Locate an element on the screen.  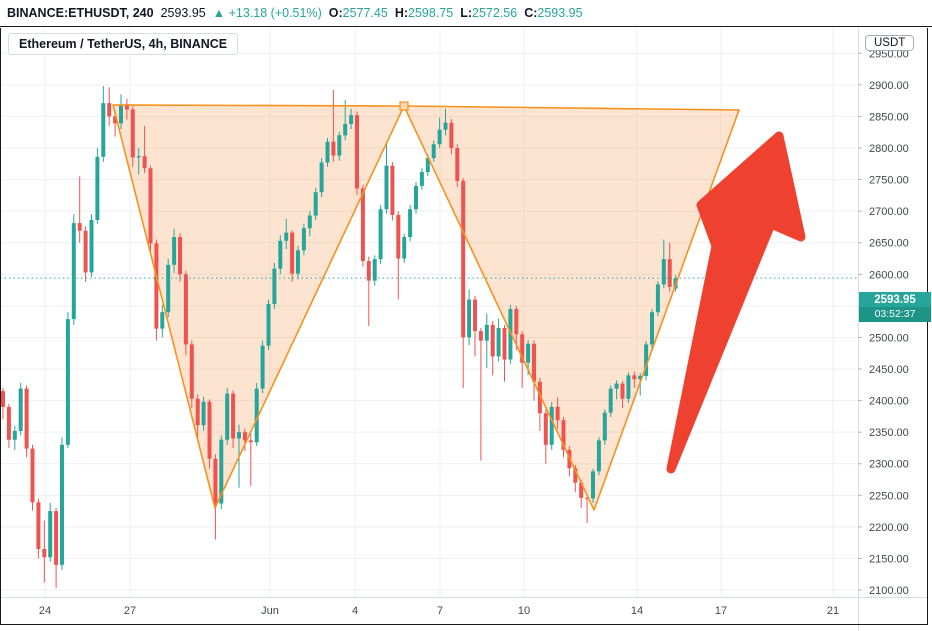
price-change: ▲ +13.18 (+0.51%) is located at coordinates (267, 13).